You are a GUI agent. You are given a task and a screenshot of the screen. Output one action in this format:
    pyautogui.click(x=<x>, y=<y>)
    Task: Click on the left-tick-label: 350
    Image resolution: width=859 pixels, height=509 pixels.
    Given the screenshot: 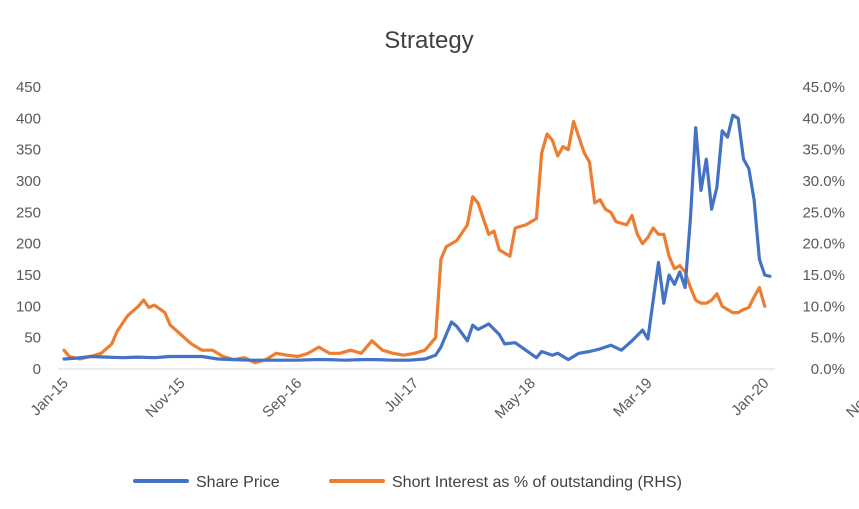 What is the action you would take?
    pyautogui.click(x=28, y=150)
    